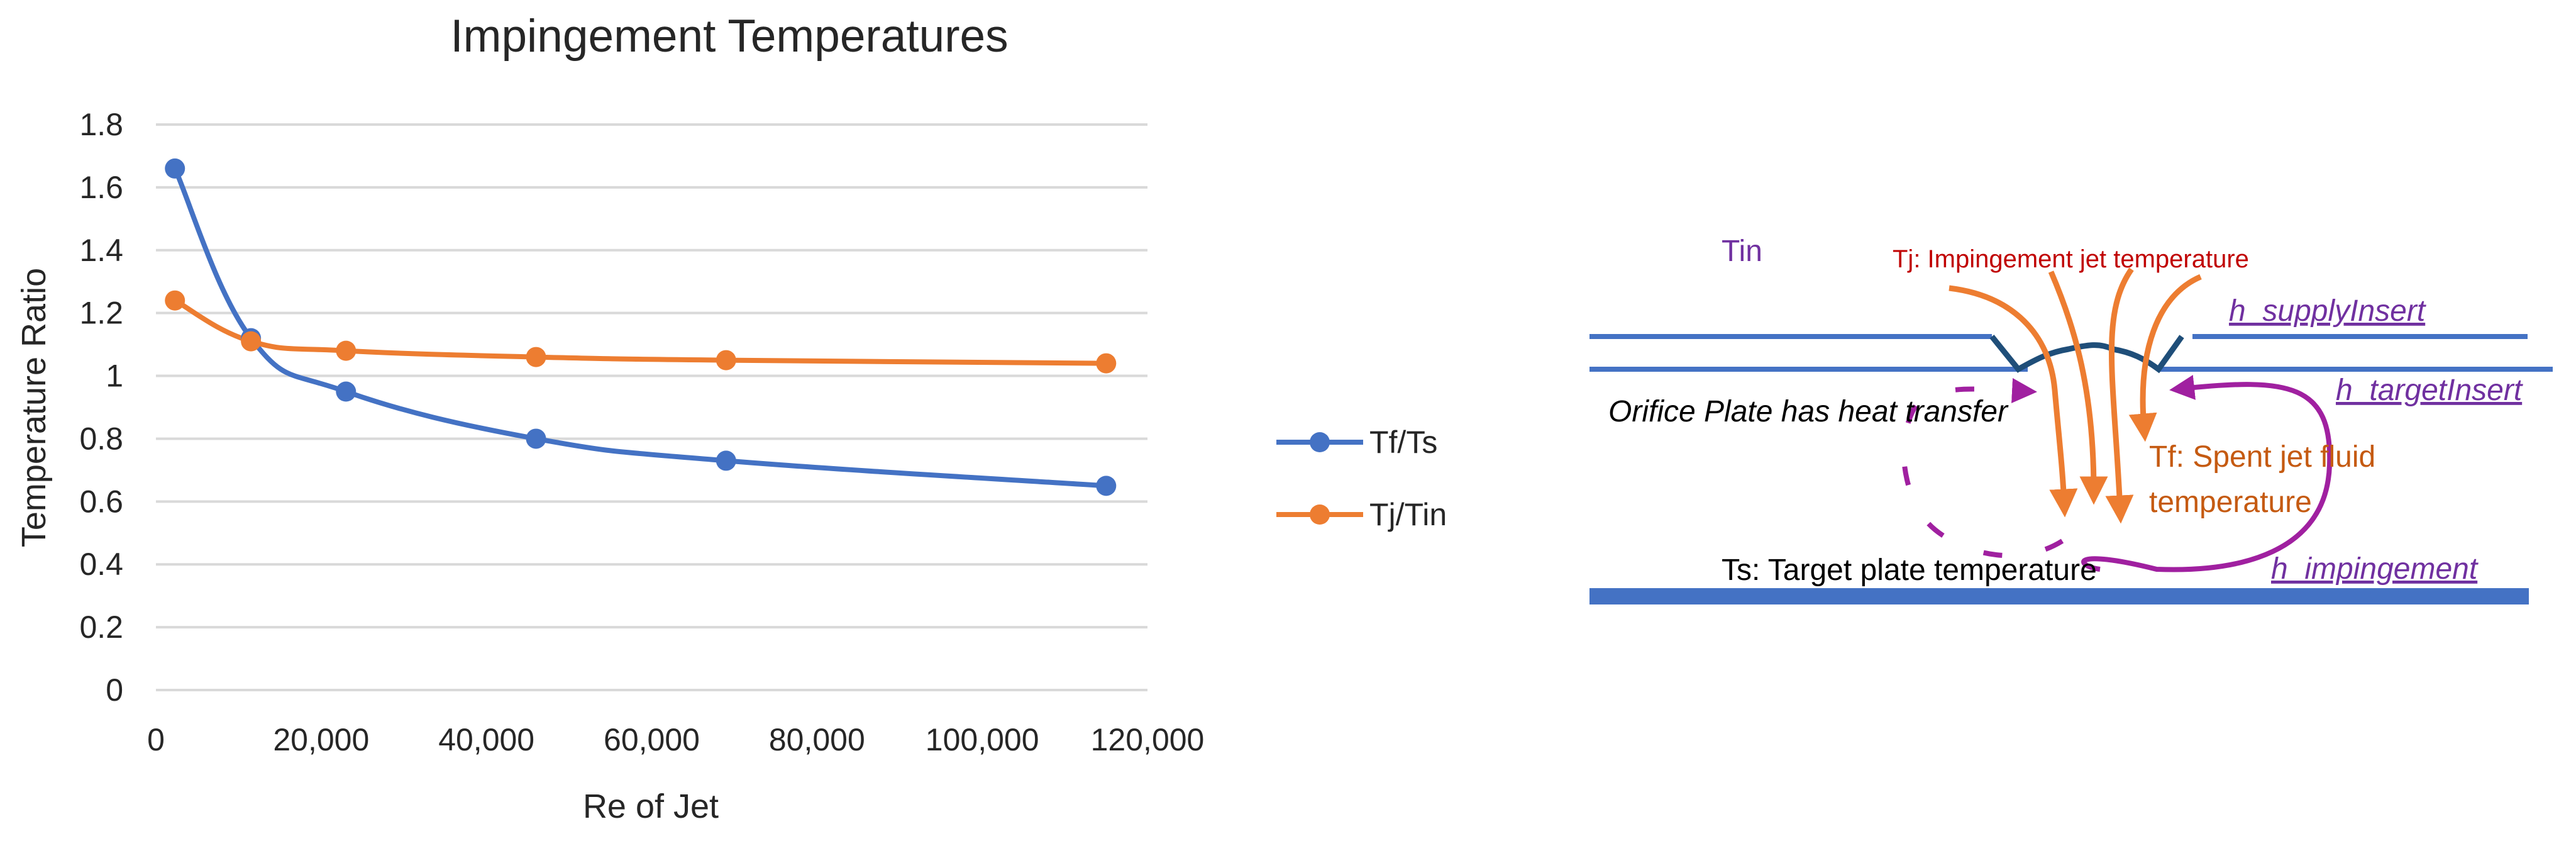 This screenshot has height=841, width=2576. What do you see at coordinates (101, 250) in the screenshot?
I see `y-tick-label: 1.4` at bounding box center [101, 250].